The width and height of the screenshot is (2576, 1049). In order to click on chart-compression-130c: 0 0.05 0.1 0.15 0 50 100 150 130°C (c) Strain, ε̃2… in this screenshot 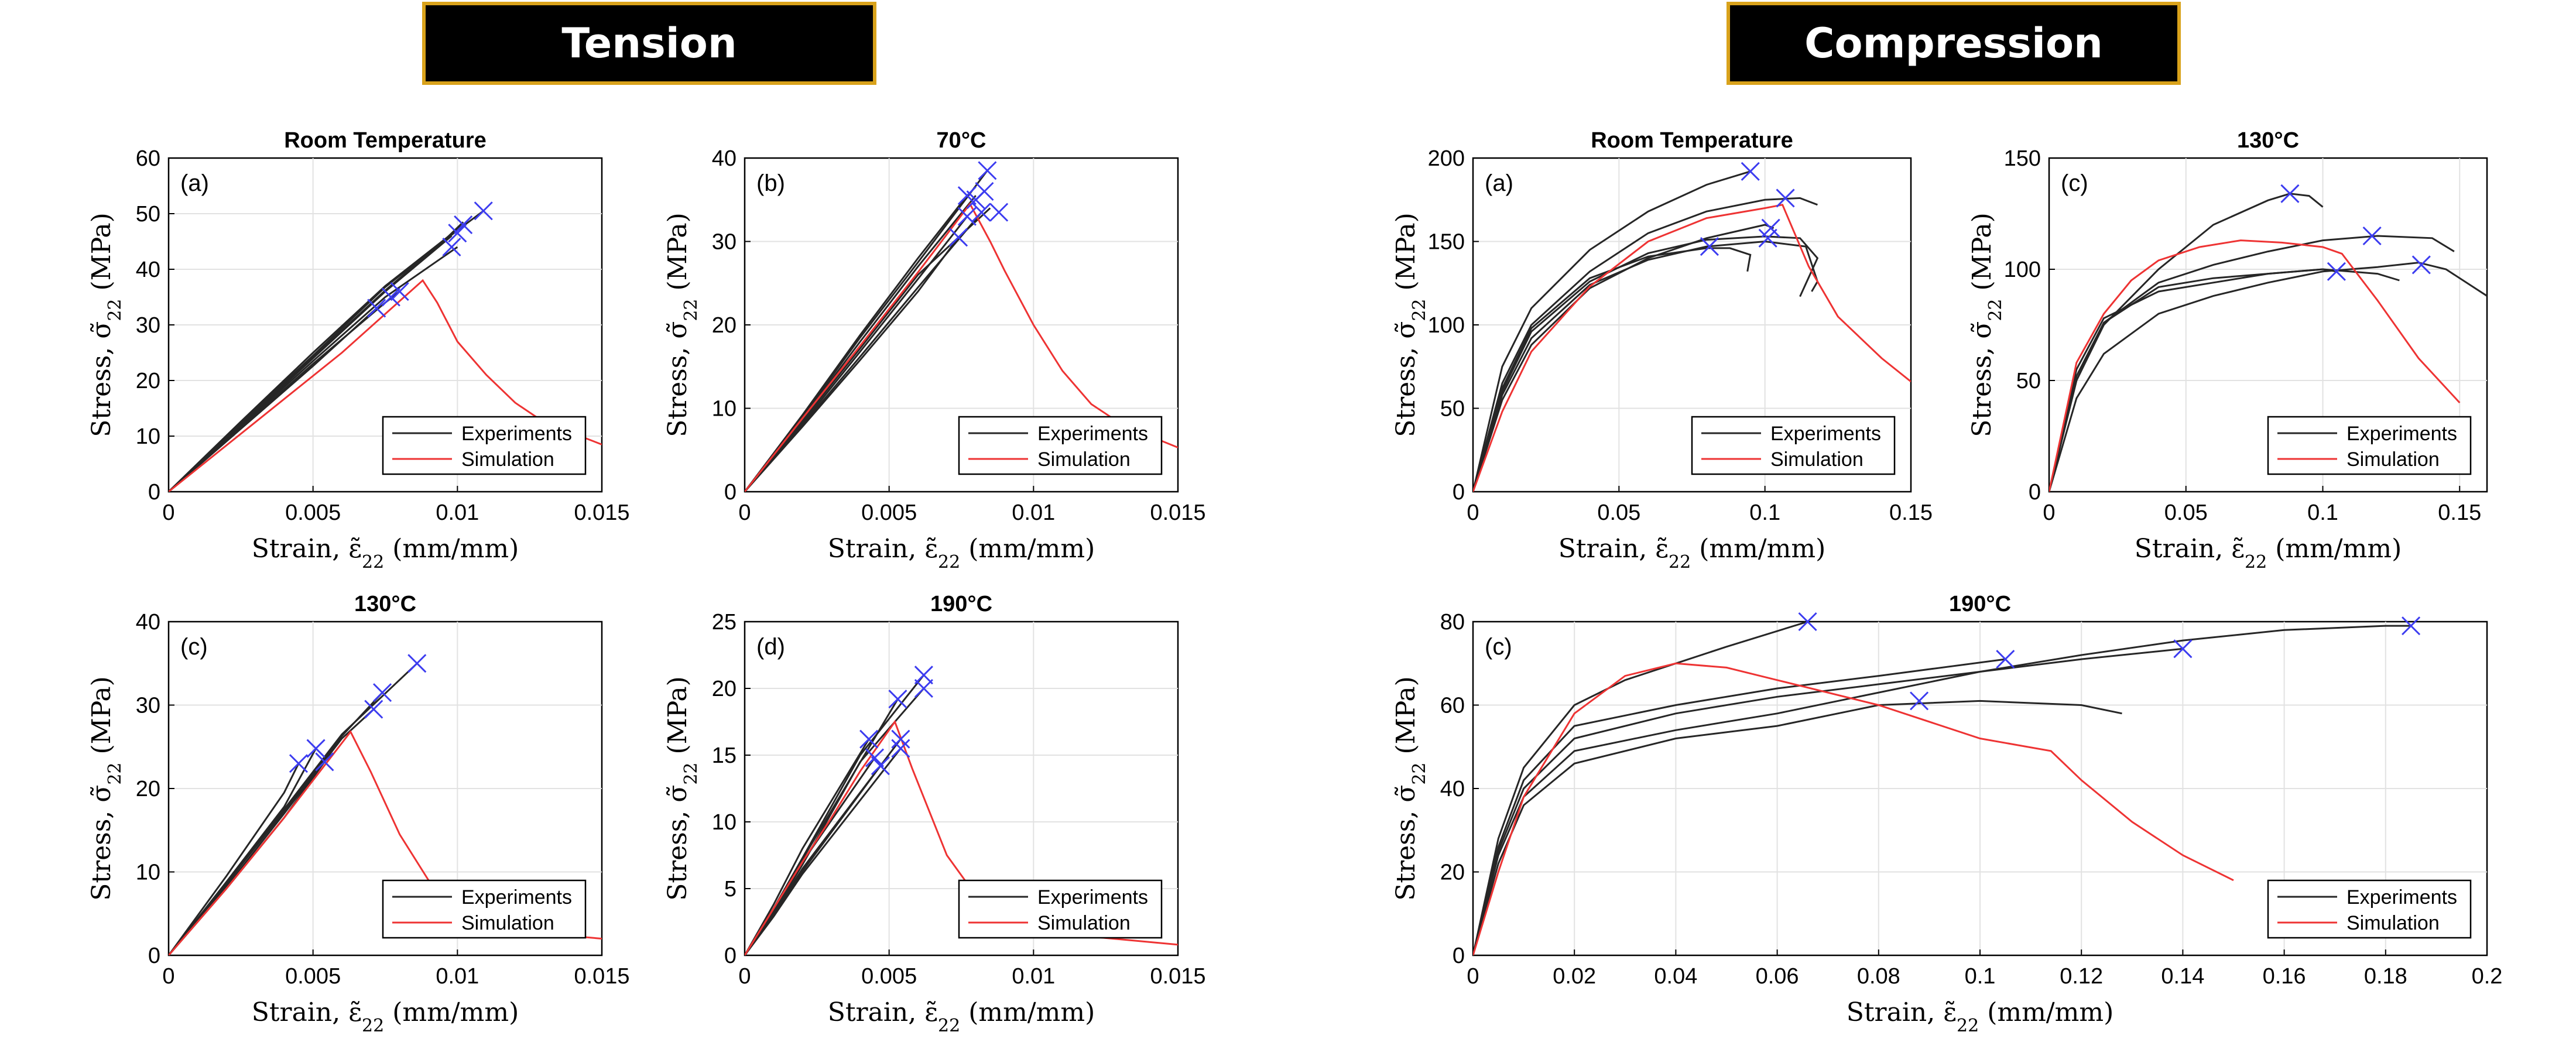, I will do `click(2227, 350)`.